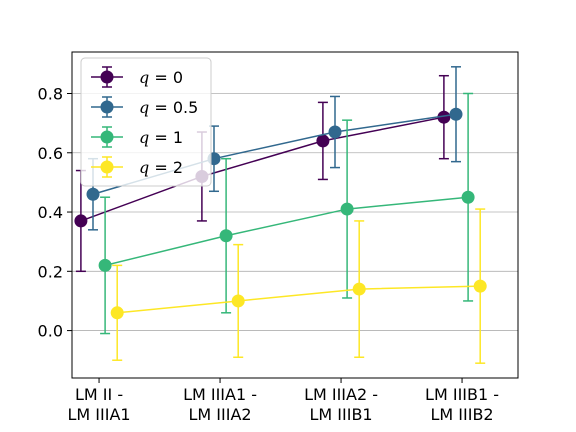 This screenshot has width=576, height=432. What do you see at coordinates (340, 414) in the screenshot?
I see `x-tick-label: LM IIIB1` at bounding box center [340, 414].